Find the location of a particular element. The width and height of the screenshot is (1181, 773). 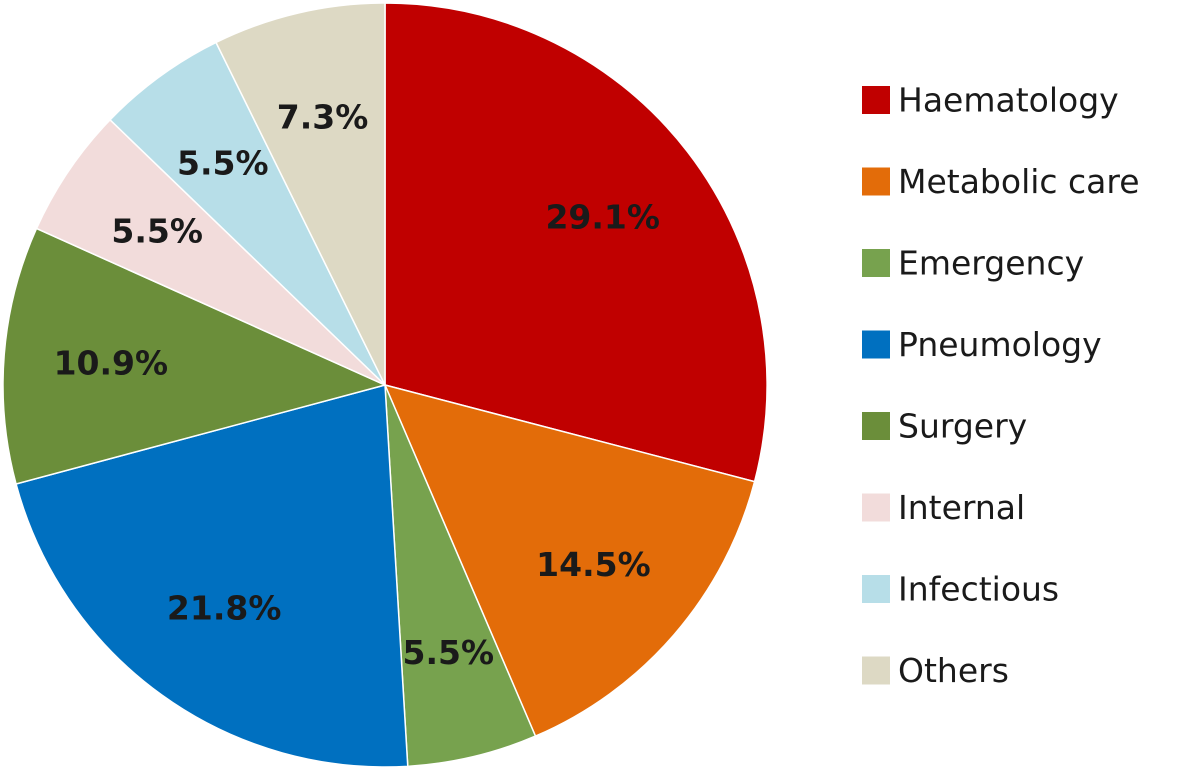

legend-label-pneumology: Pneumology is located at coordinates (1000, 344).